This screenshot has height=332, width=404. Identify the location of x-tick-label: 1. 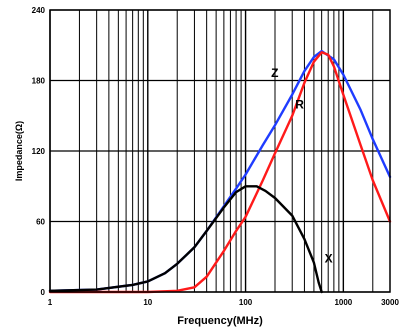
(50, 302).